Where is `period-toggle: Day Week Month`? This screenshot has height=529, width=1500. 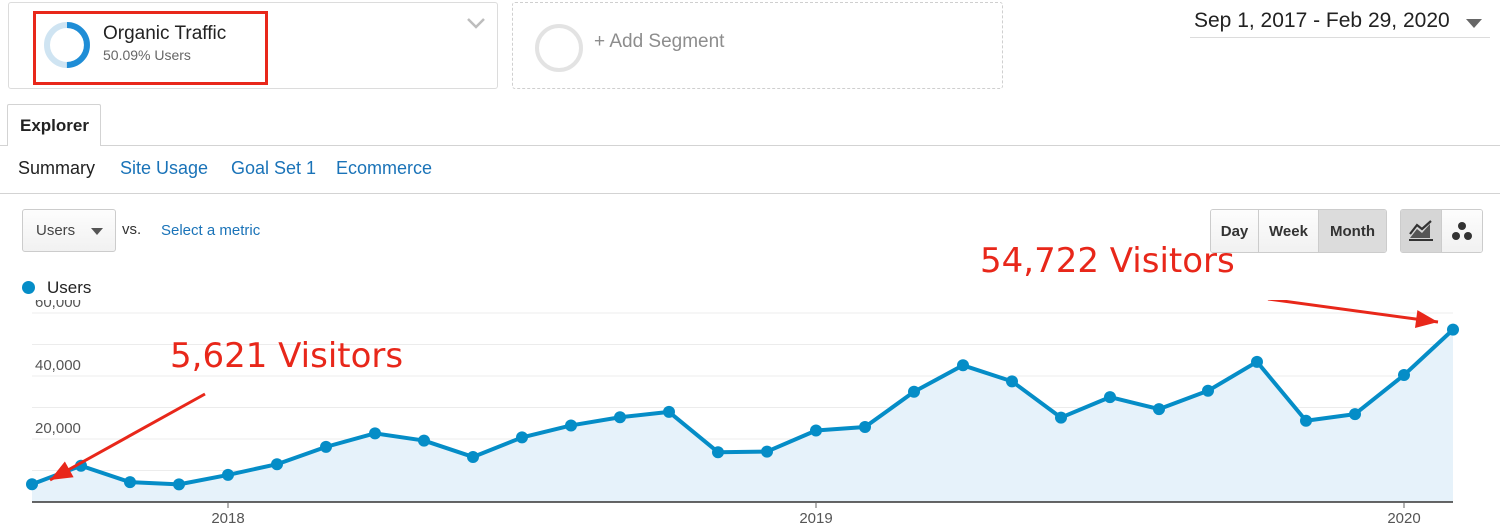 period-toggle: Day Week Month is located at coordinates (1298, 231).